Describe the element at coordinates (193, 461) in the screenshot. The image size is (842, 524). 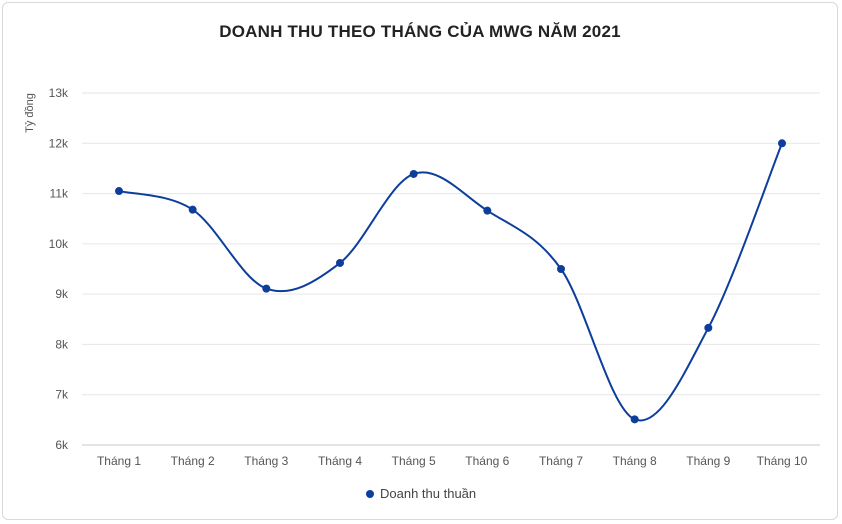
I see `x-tick-label: Tháng 2` at that location.